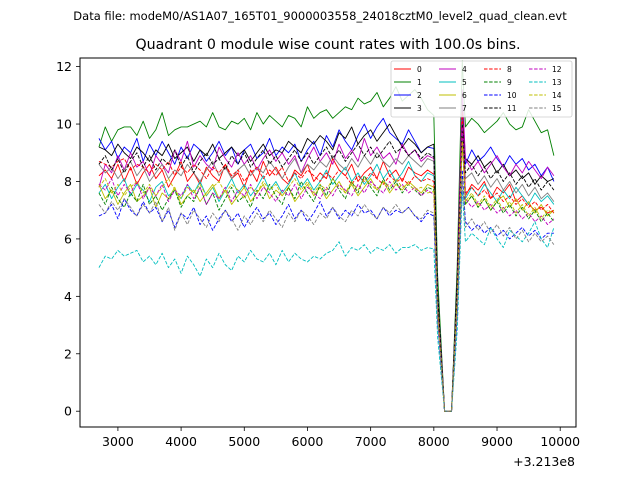  I want to click on legend-box, so click(481, 89).